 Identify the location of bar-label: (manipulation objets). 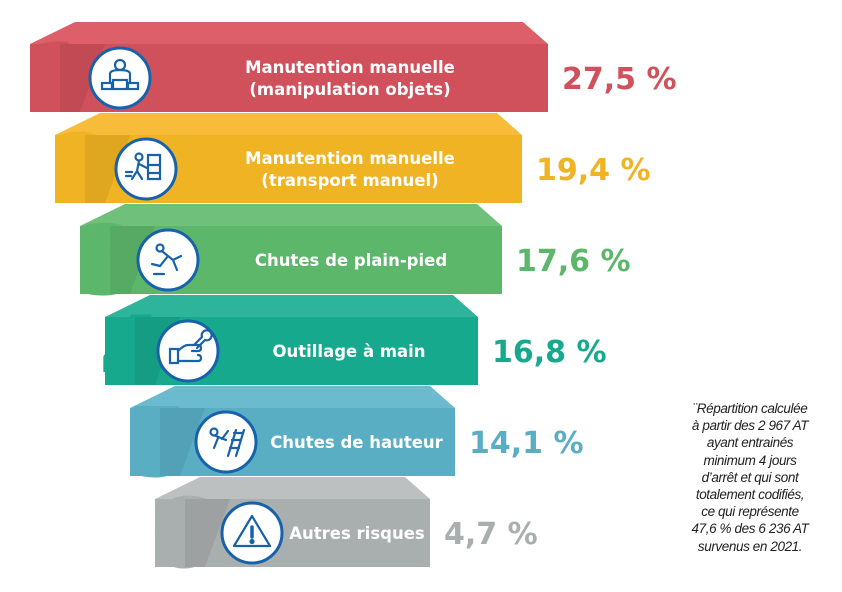
(349, 89).